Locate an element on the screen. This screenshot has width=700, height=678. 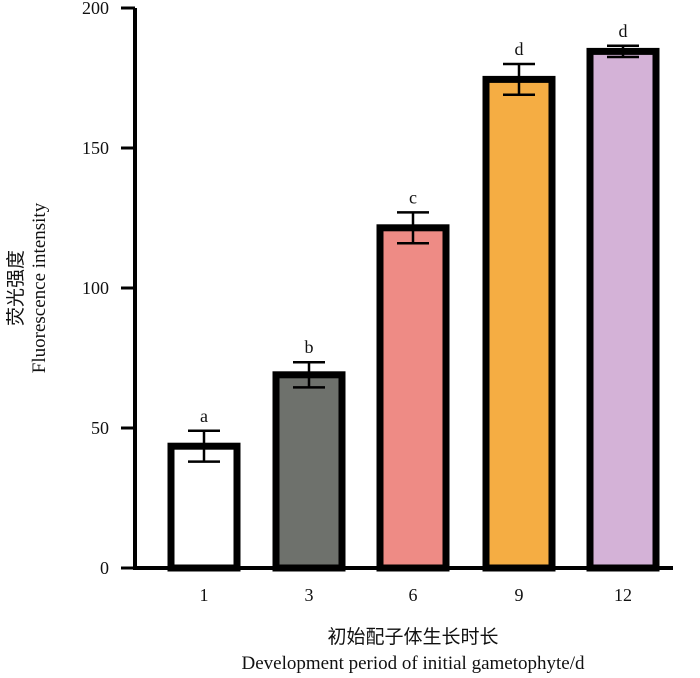
y-tick-label-50: 50 is located at coordinates (100, 428).